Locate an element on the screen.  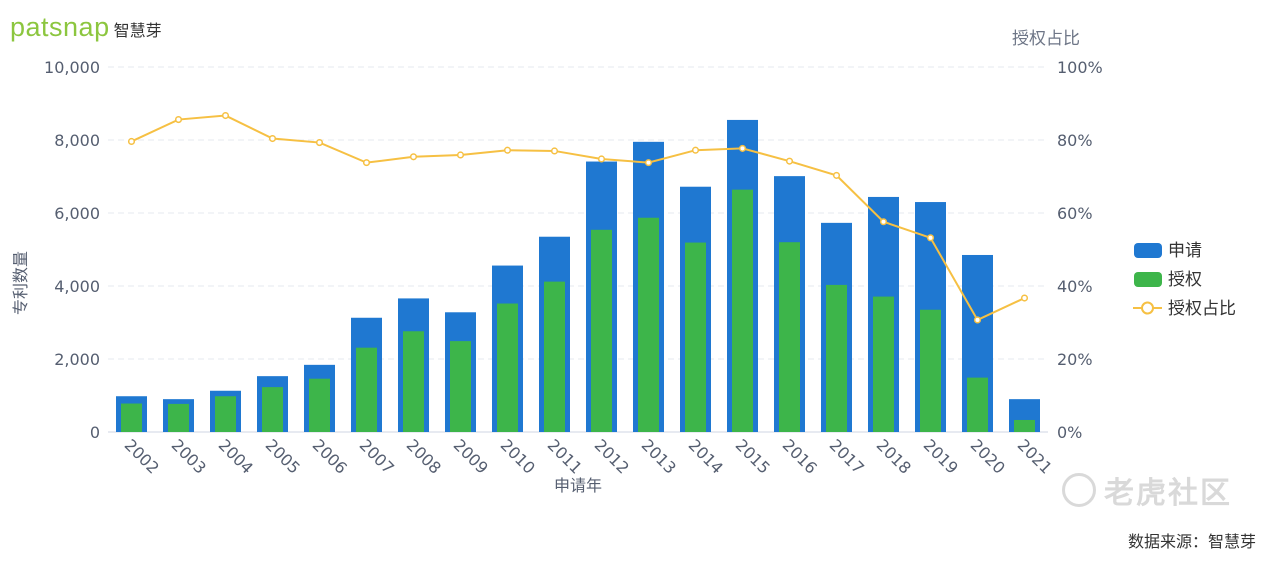
logo-wordmark: patsnap is located at coordinates (60, 27).